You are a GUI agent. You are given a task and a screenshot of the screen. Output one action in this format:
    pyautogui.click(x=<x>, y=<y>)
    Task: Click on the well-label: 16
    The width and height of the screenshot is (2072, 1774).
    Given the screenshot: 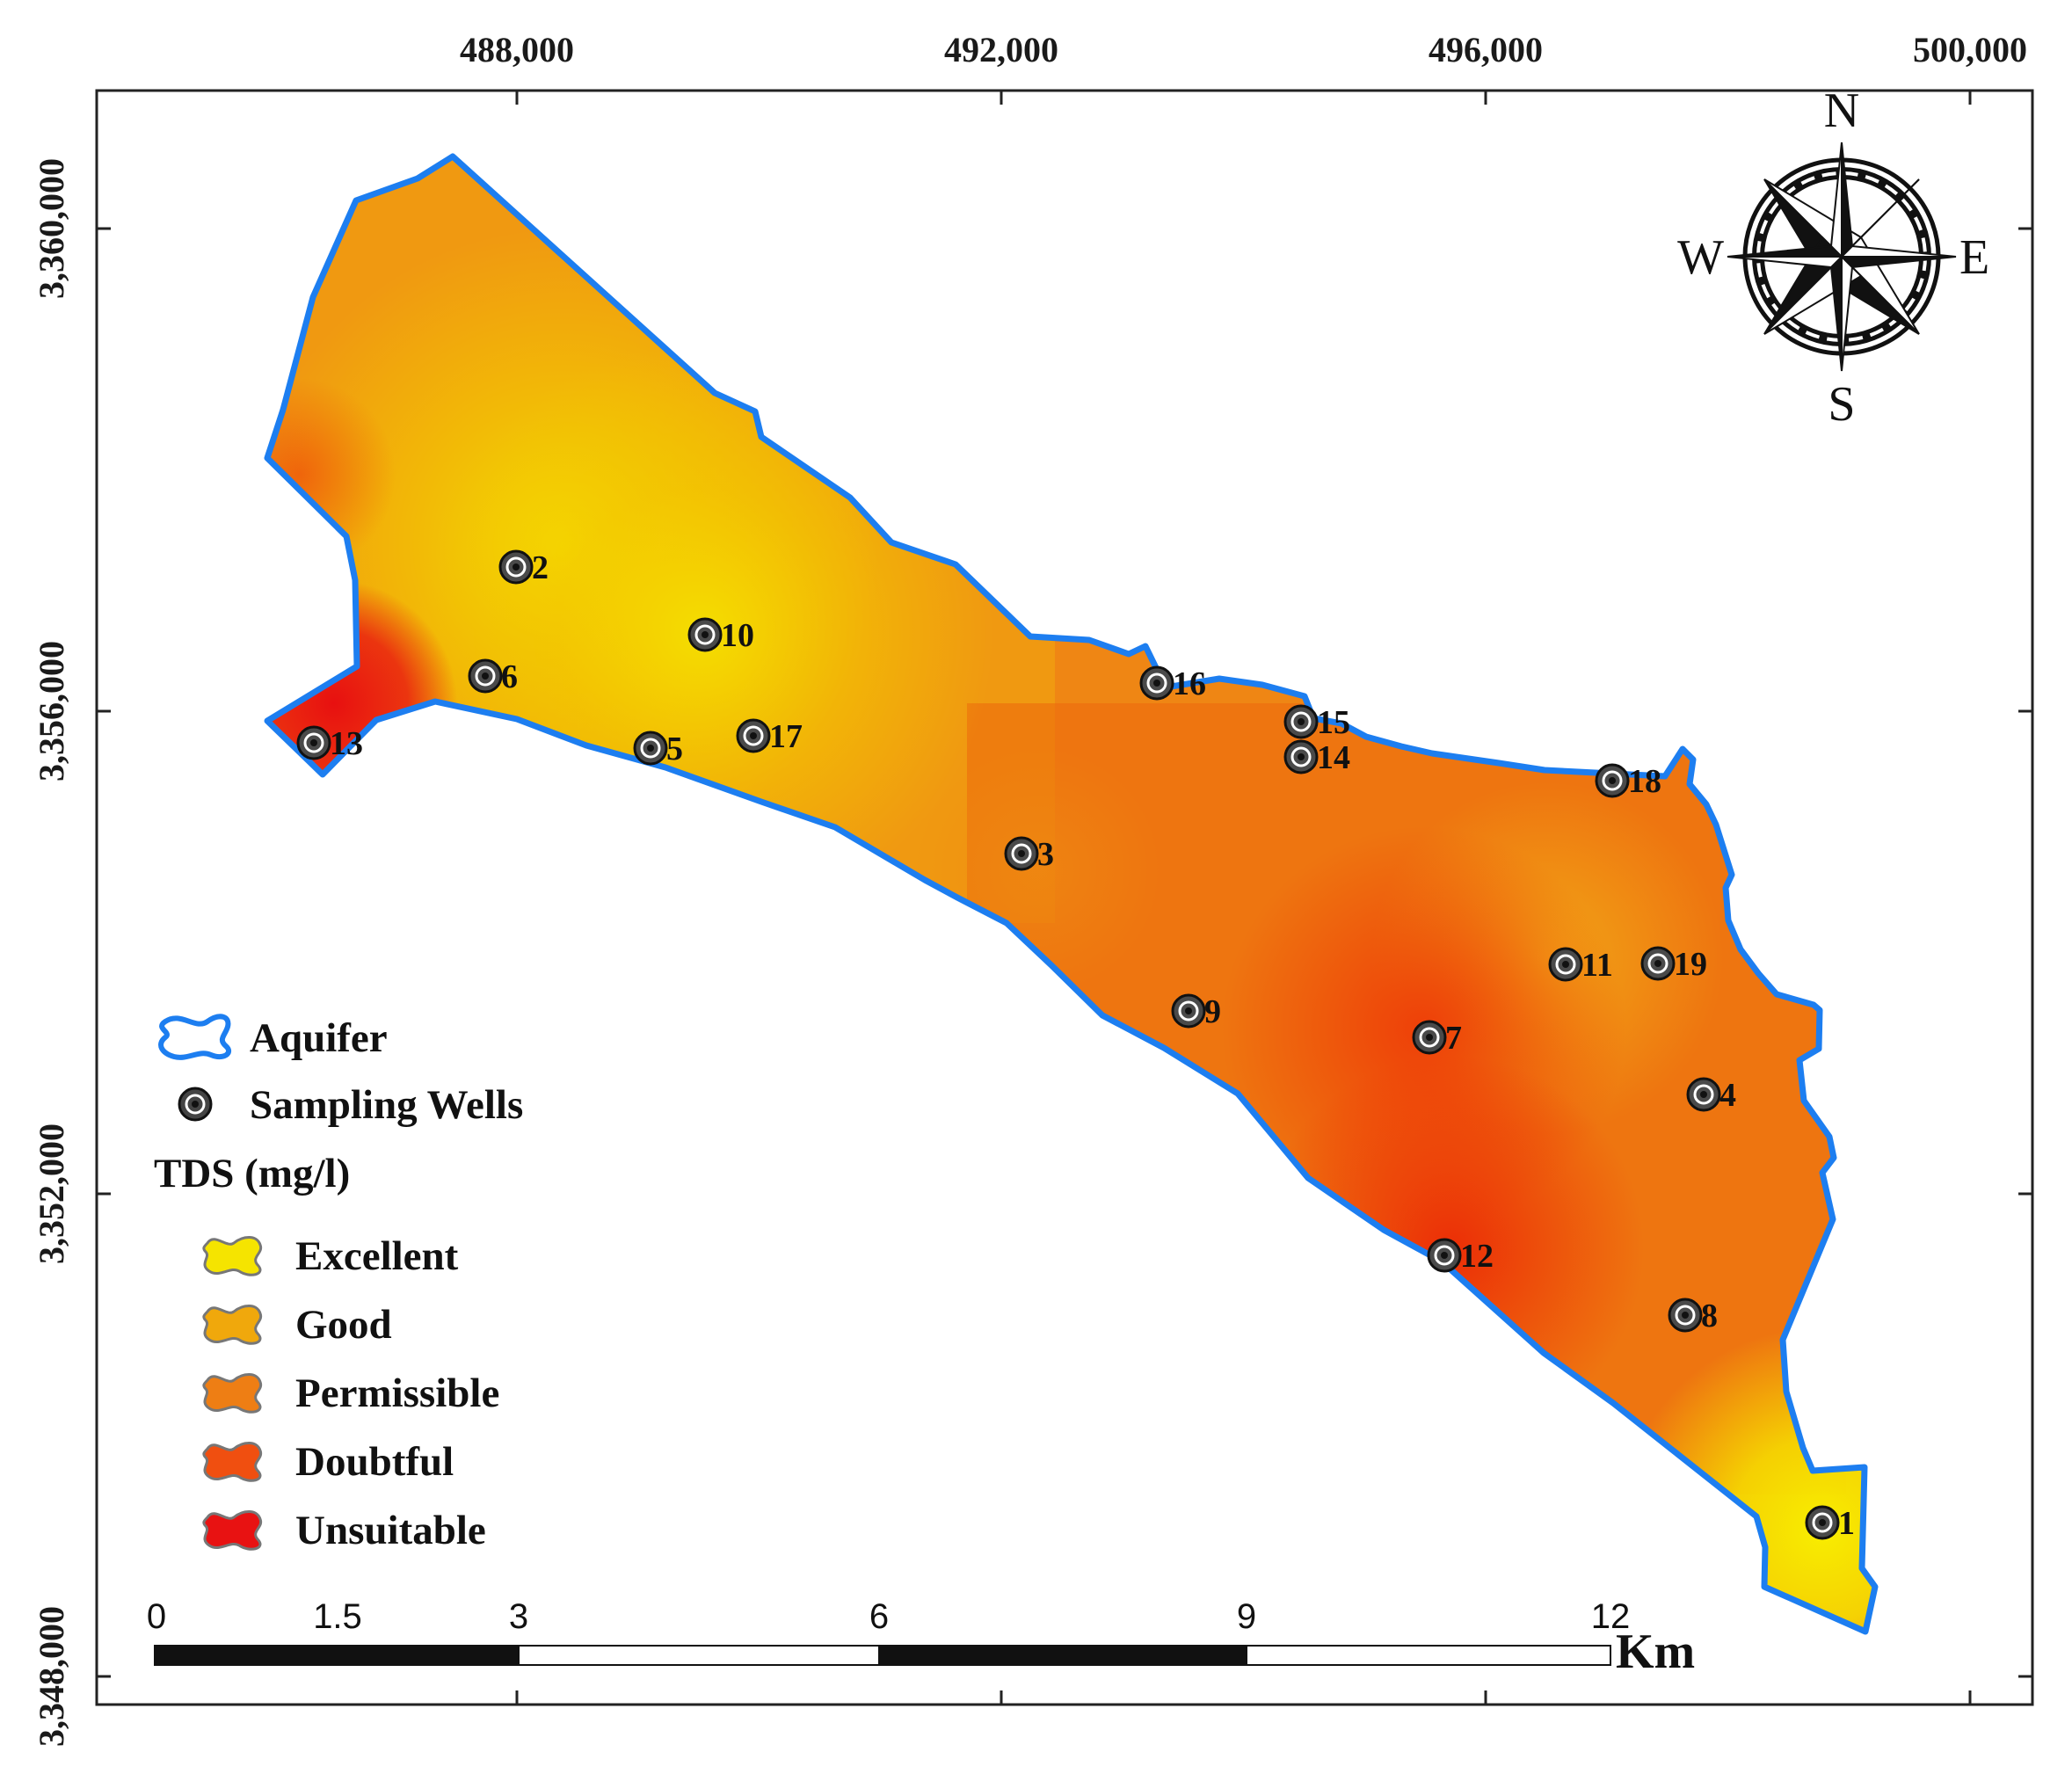 What is the action you would take?
    pyautogui.click(x=1189, y=683)
    